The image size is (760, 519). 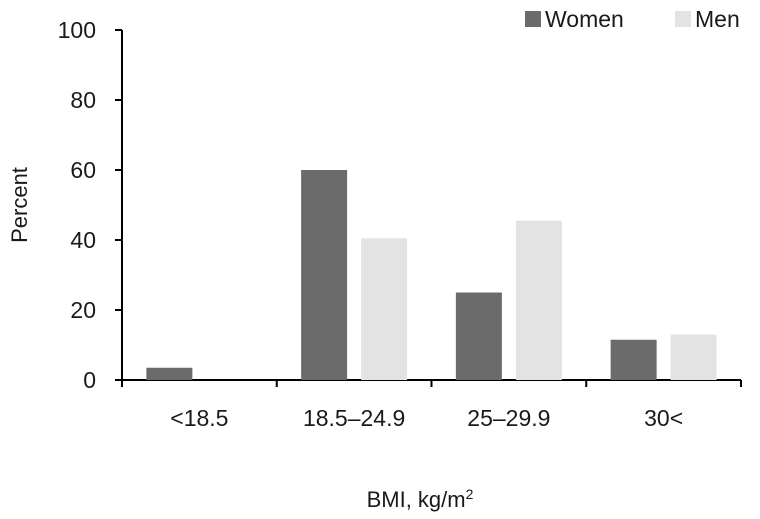 I want to click on x-axis: <18.5 18.5–24.9 25–29.9 30<, so click(x=431, y=405).